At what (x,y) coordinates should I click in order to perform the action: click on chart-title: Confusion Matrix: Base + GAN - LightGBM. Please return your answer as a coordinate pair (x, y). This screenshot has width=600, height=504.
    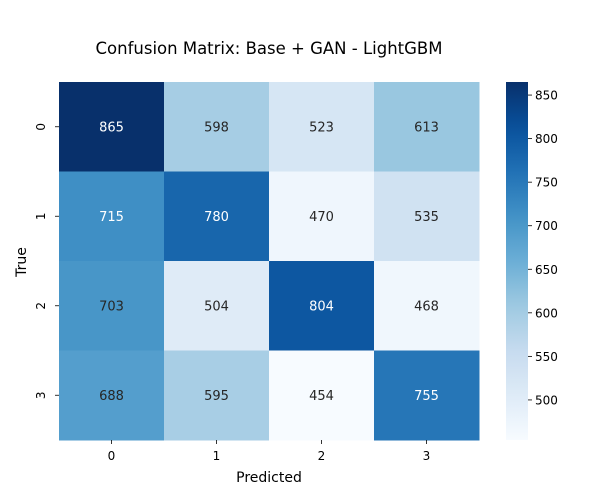
    Looking at the image, I should click on (269, 48).